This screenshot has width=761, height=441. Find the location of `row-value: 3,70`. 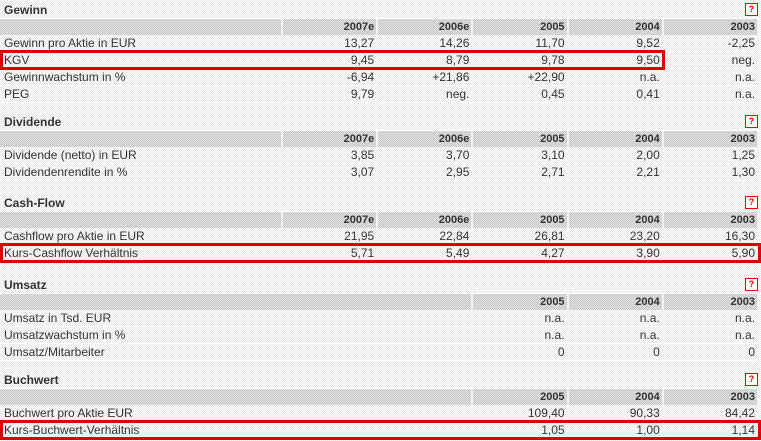

row-value: 3,70 is located at coordinates (425, 155).